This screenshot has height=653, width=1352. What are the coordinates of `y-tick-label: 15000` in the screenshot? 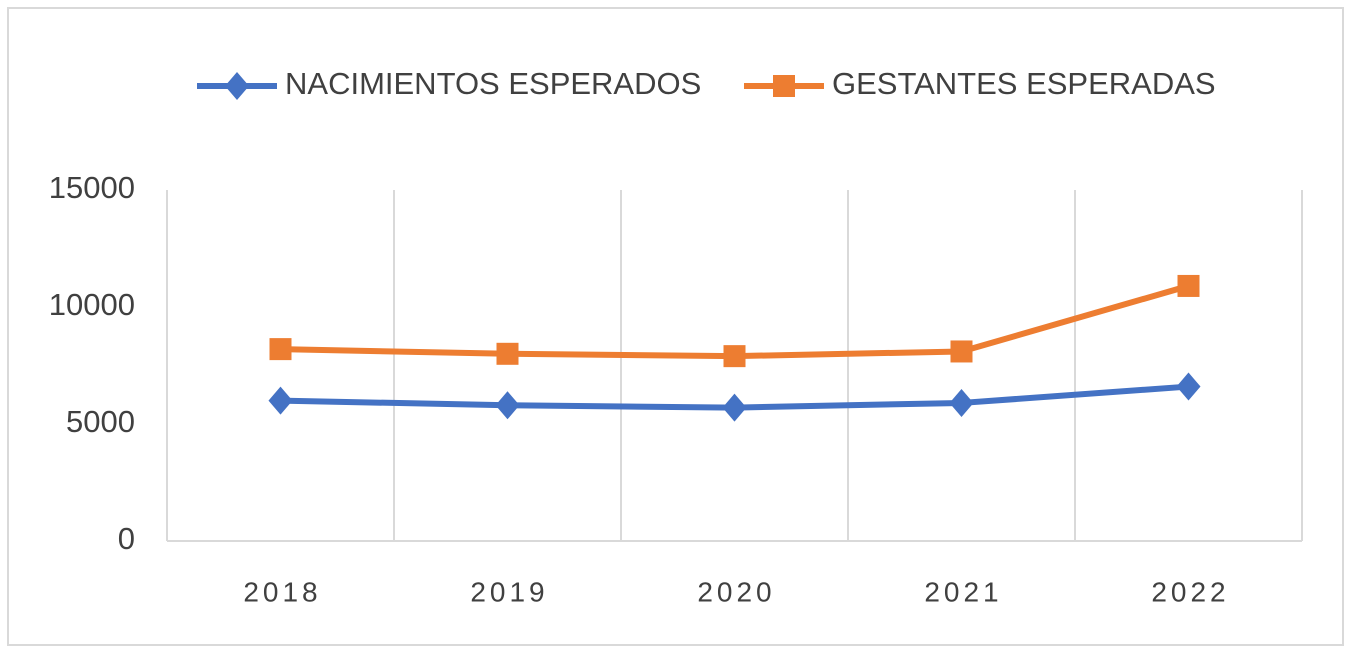 It's located at (92, 187).